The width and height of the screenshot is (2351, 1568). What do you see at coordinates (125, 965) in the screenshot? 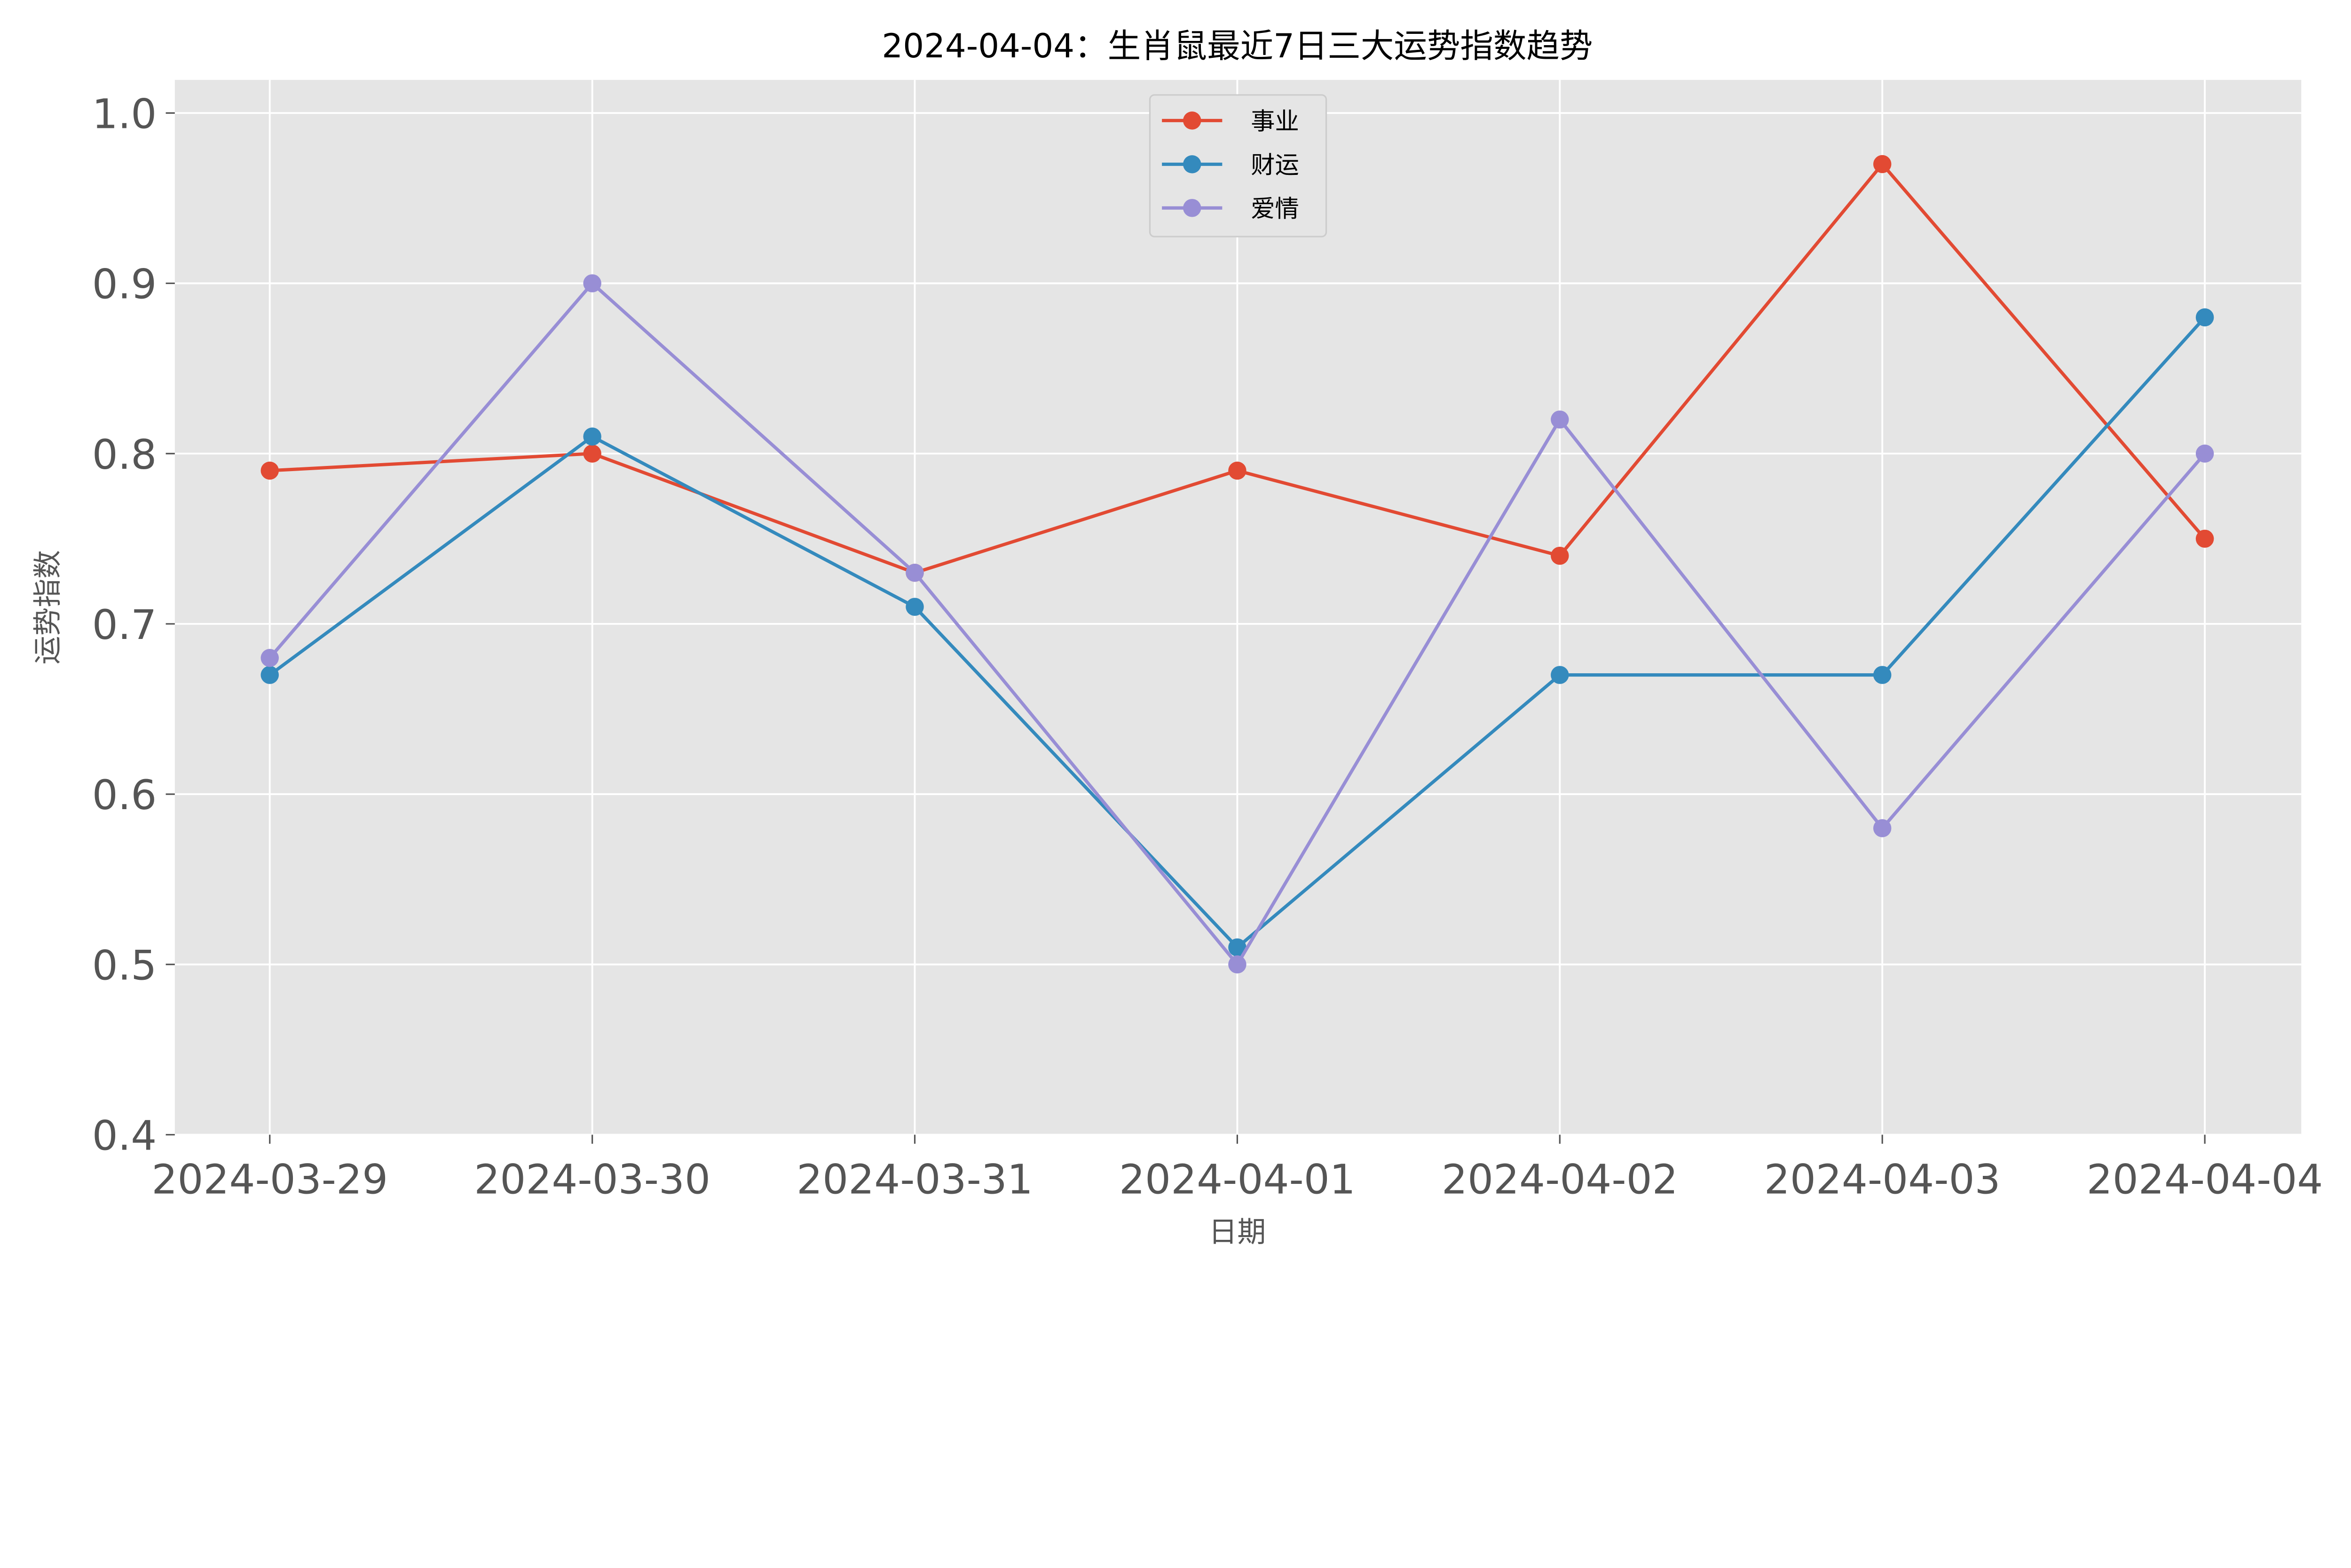
I see `y-tick-label: 0.5` at bounding box center [125, 965].